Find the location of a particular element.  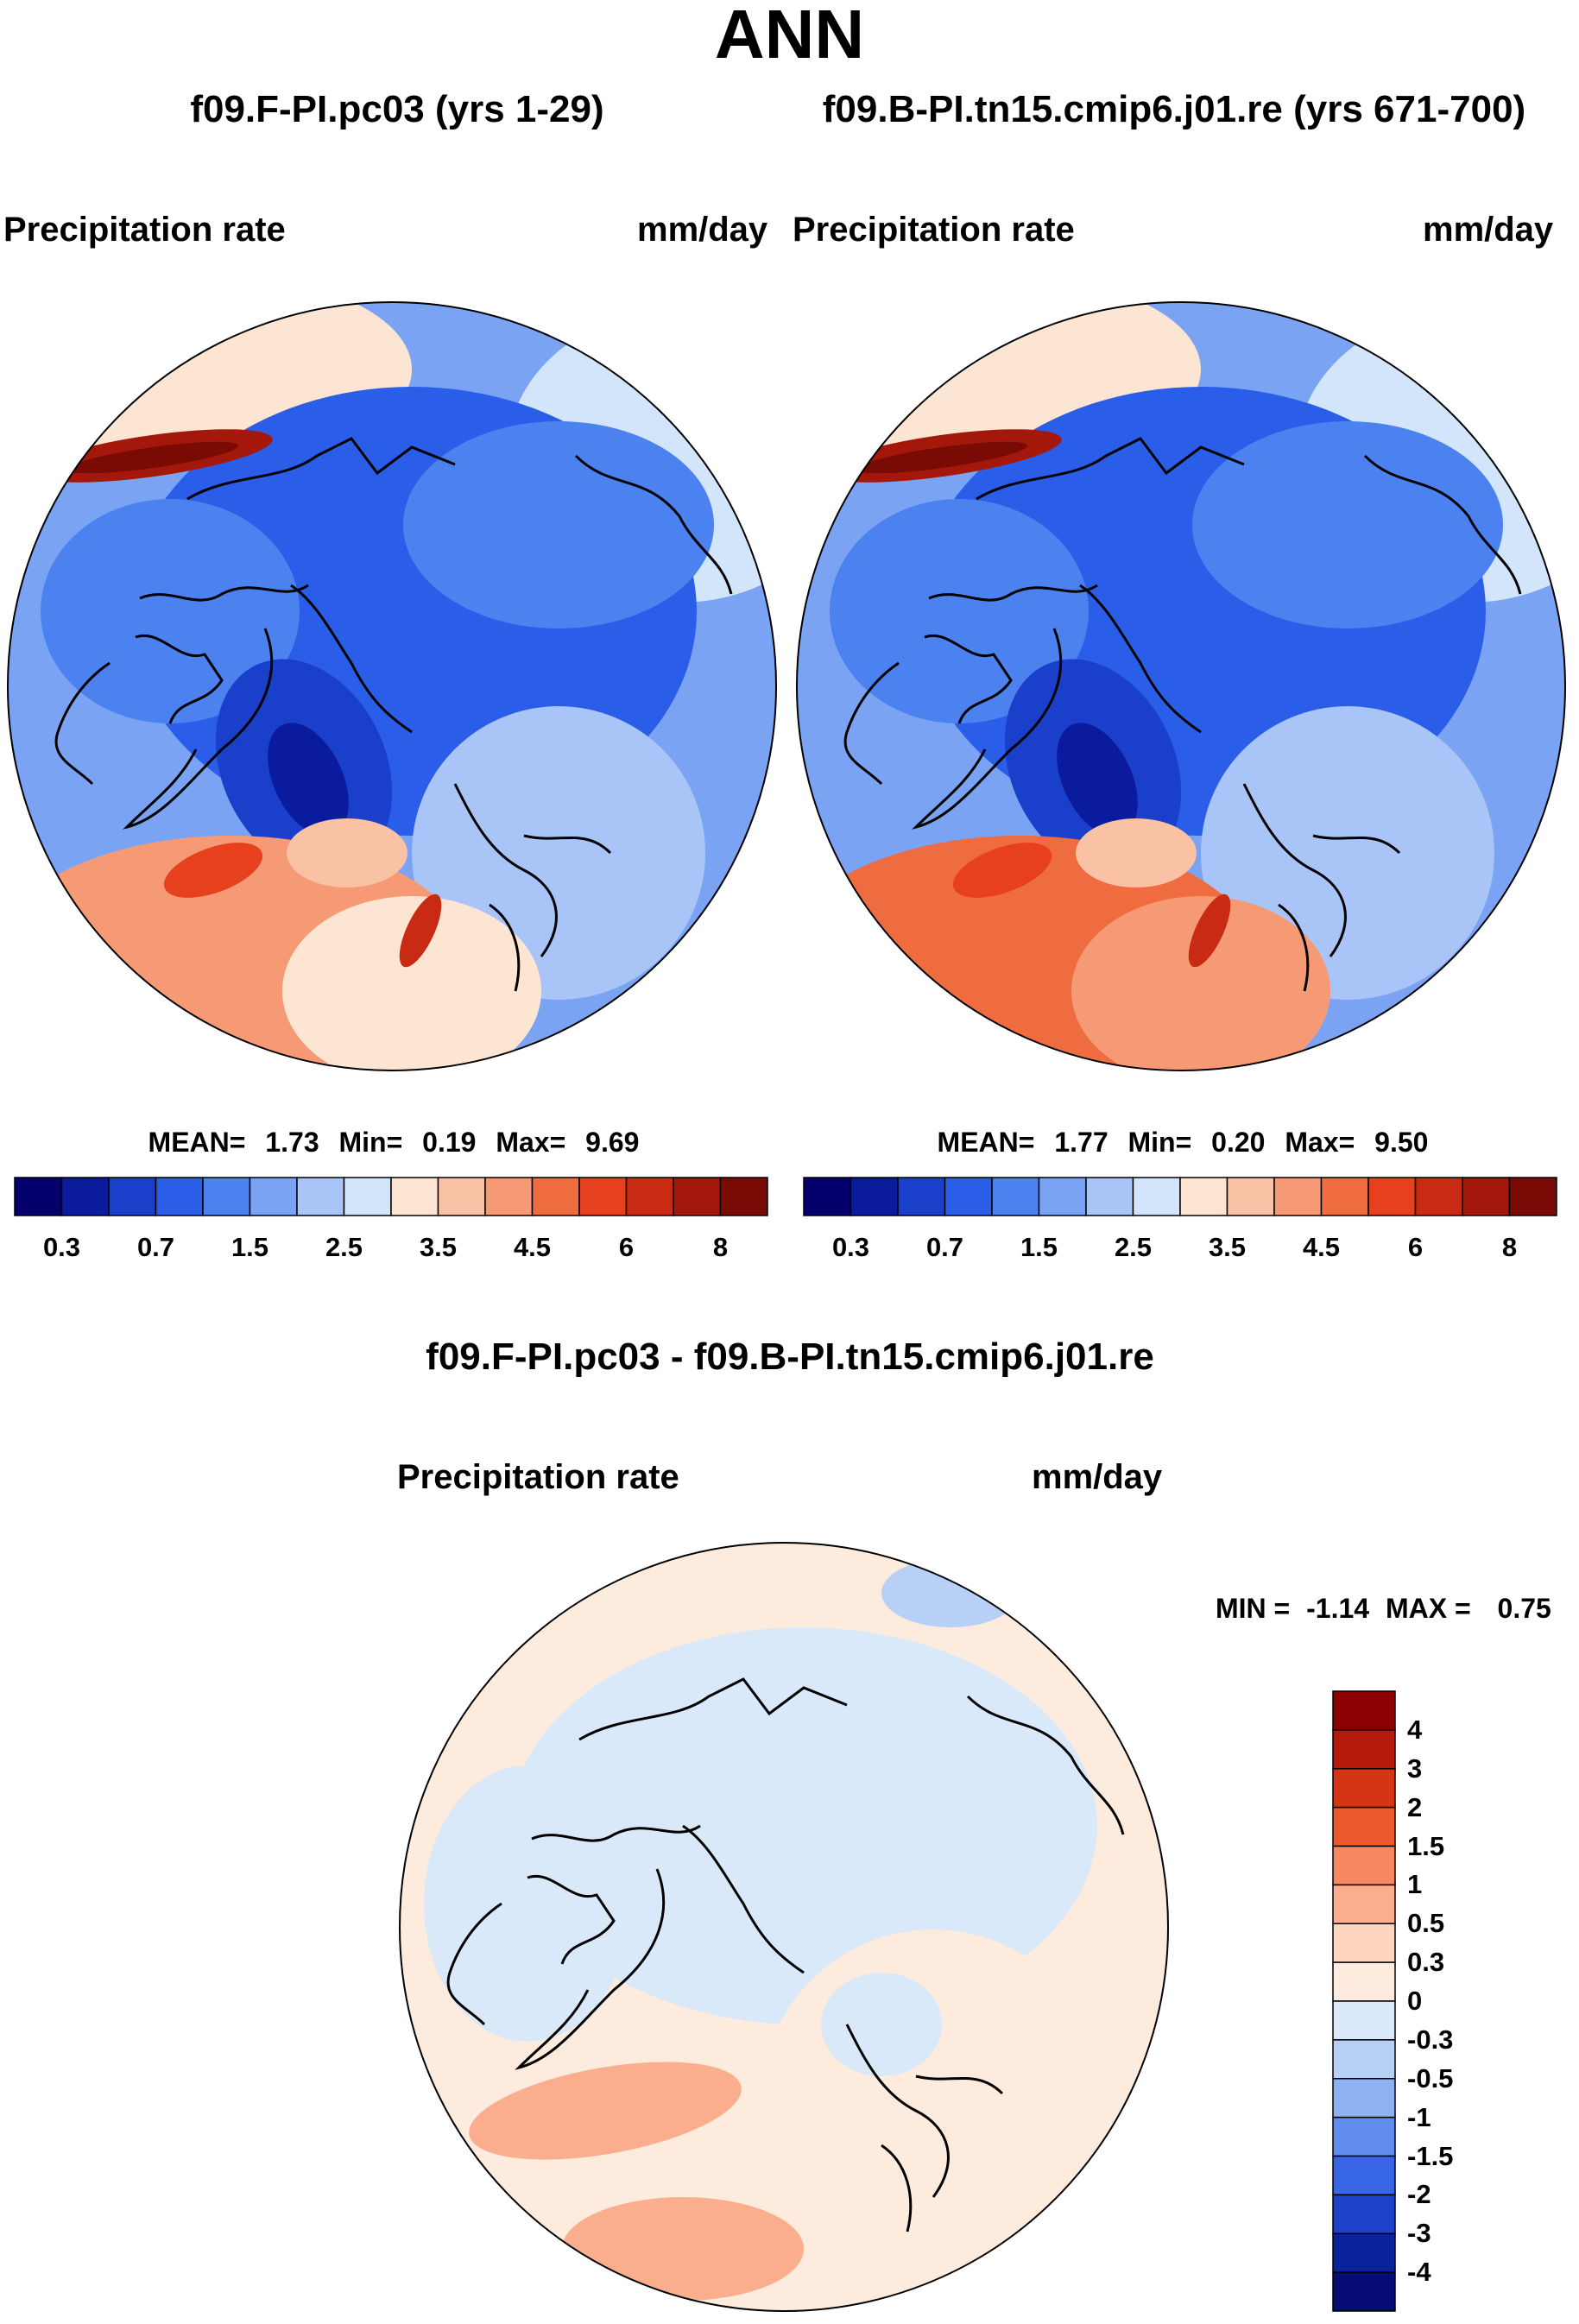

panel3-max-label: MAX = is located at coordinates (1428, 1609).